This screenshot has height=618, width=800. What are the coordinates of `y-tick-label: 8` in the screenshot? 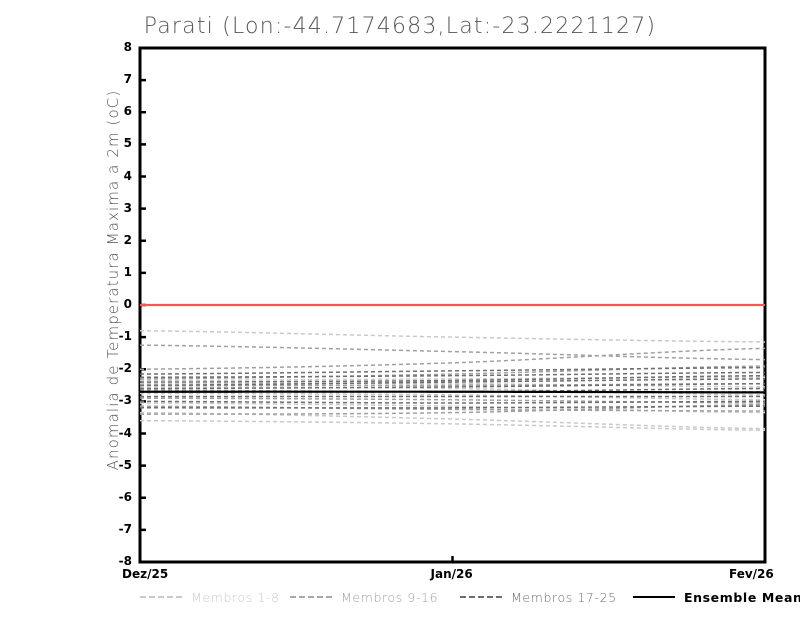 It's located at (127, 47).